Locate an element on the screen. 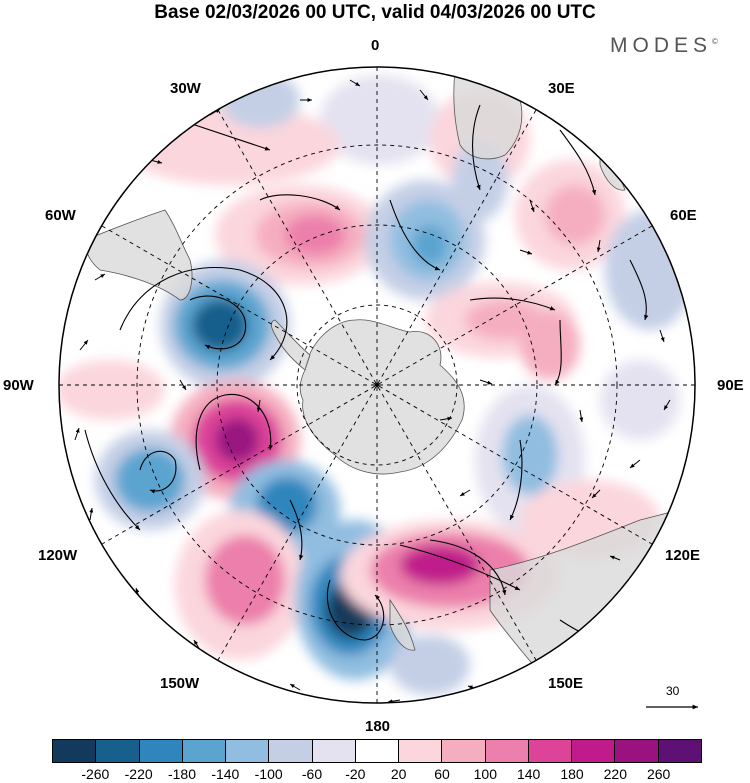 The height and width of the screenshot is (783, 750). label-lon-60w: 60W is located at coordinates (60, 215).